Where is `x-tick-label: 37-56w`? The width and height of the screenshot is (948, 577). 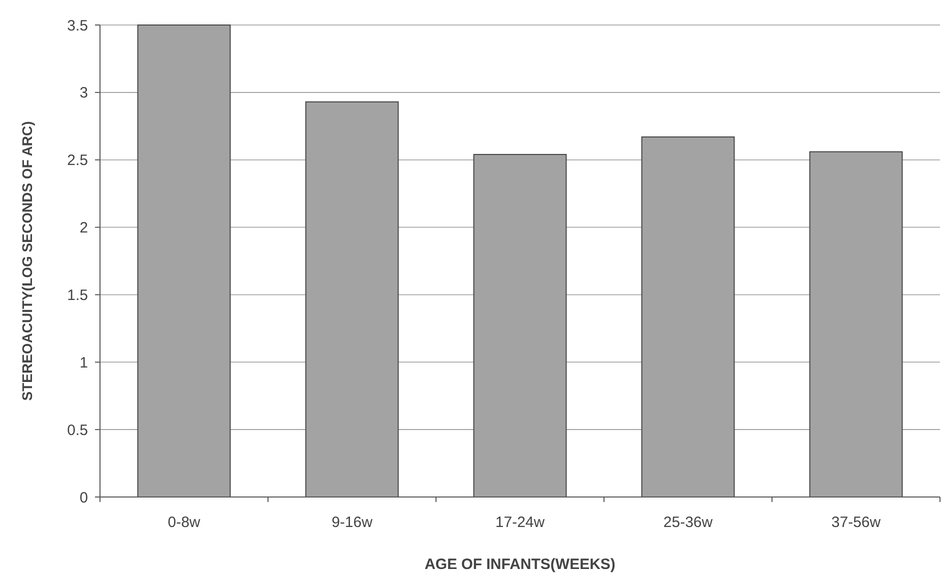
x-tick-label: 37-56w is located at coordinates (856, 522).